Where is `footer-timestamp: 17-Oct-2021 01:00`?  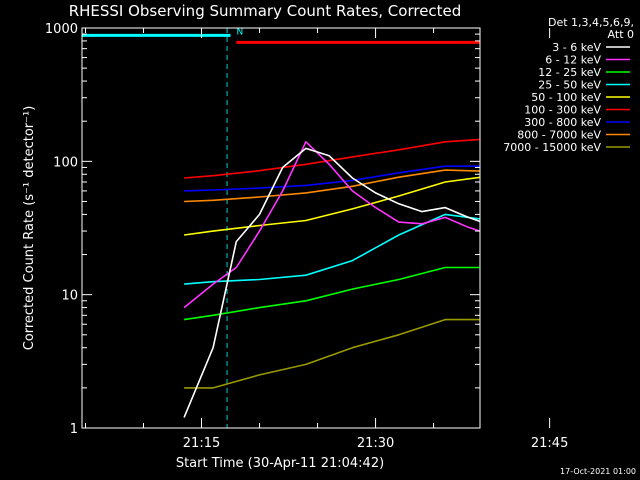 footer-timestamp: 17-Oct-2021 01:00 is located at coordinates (598, 471).